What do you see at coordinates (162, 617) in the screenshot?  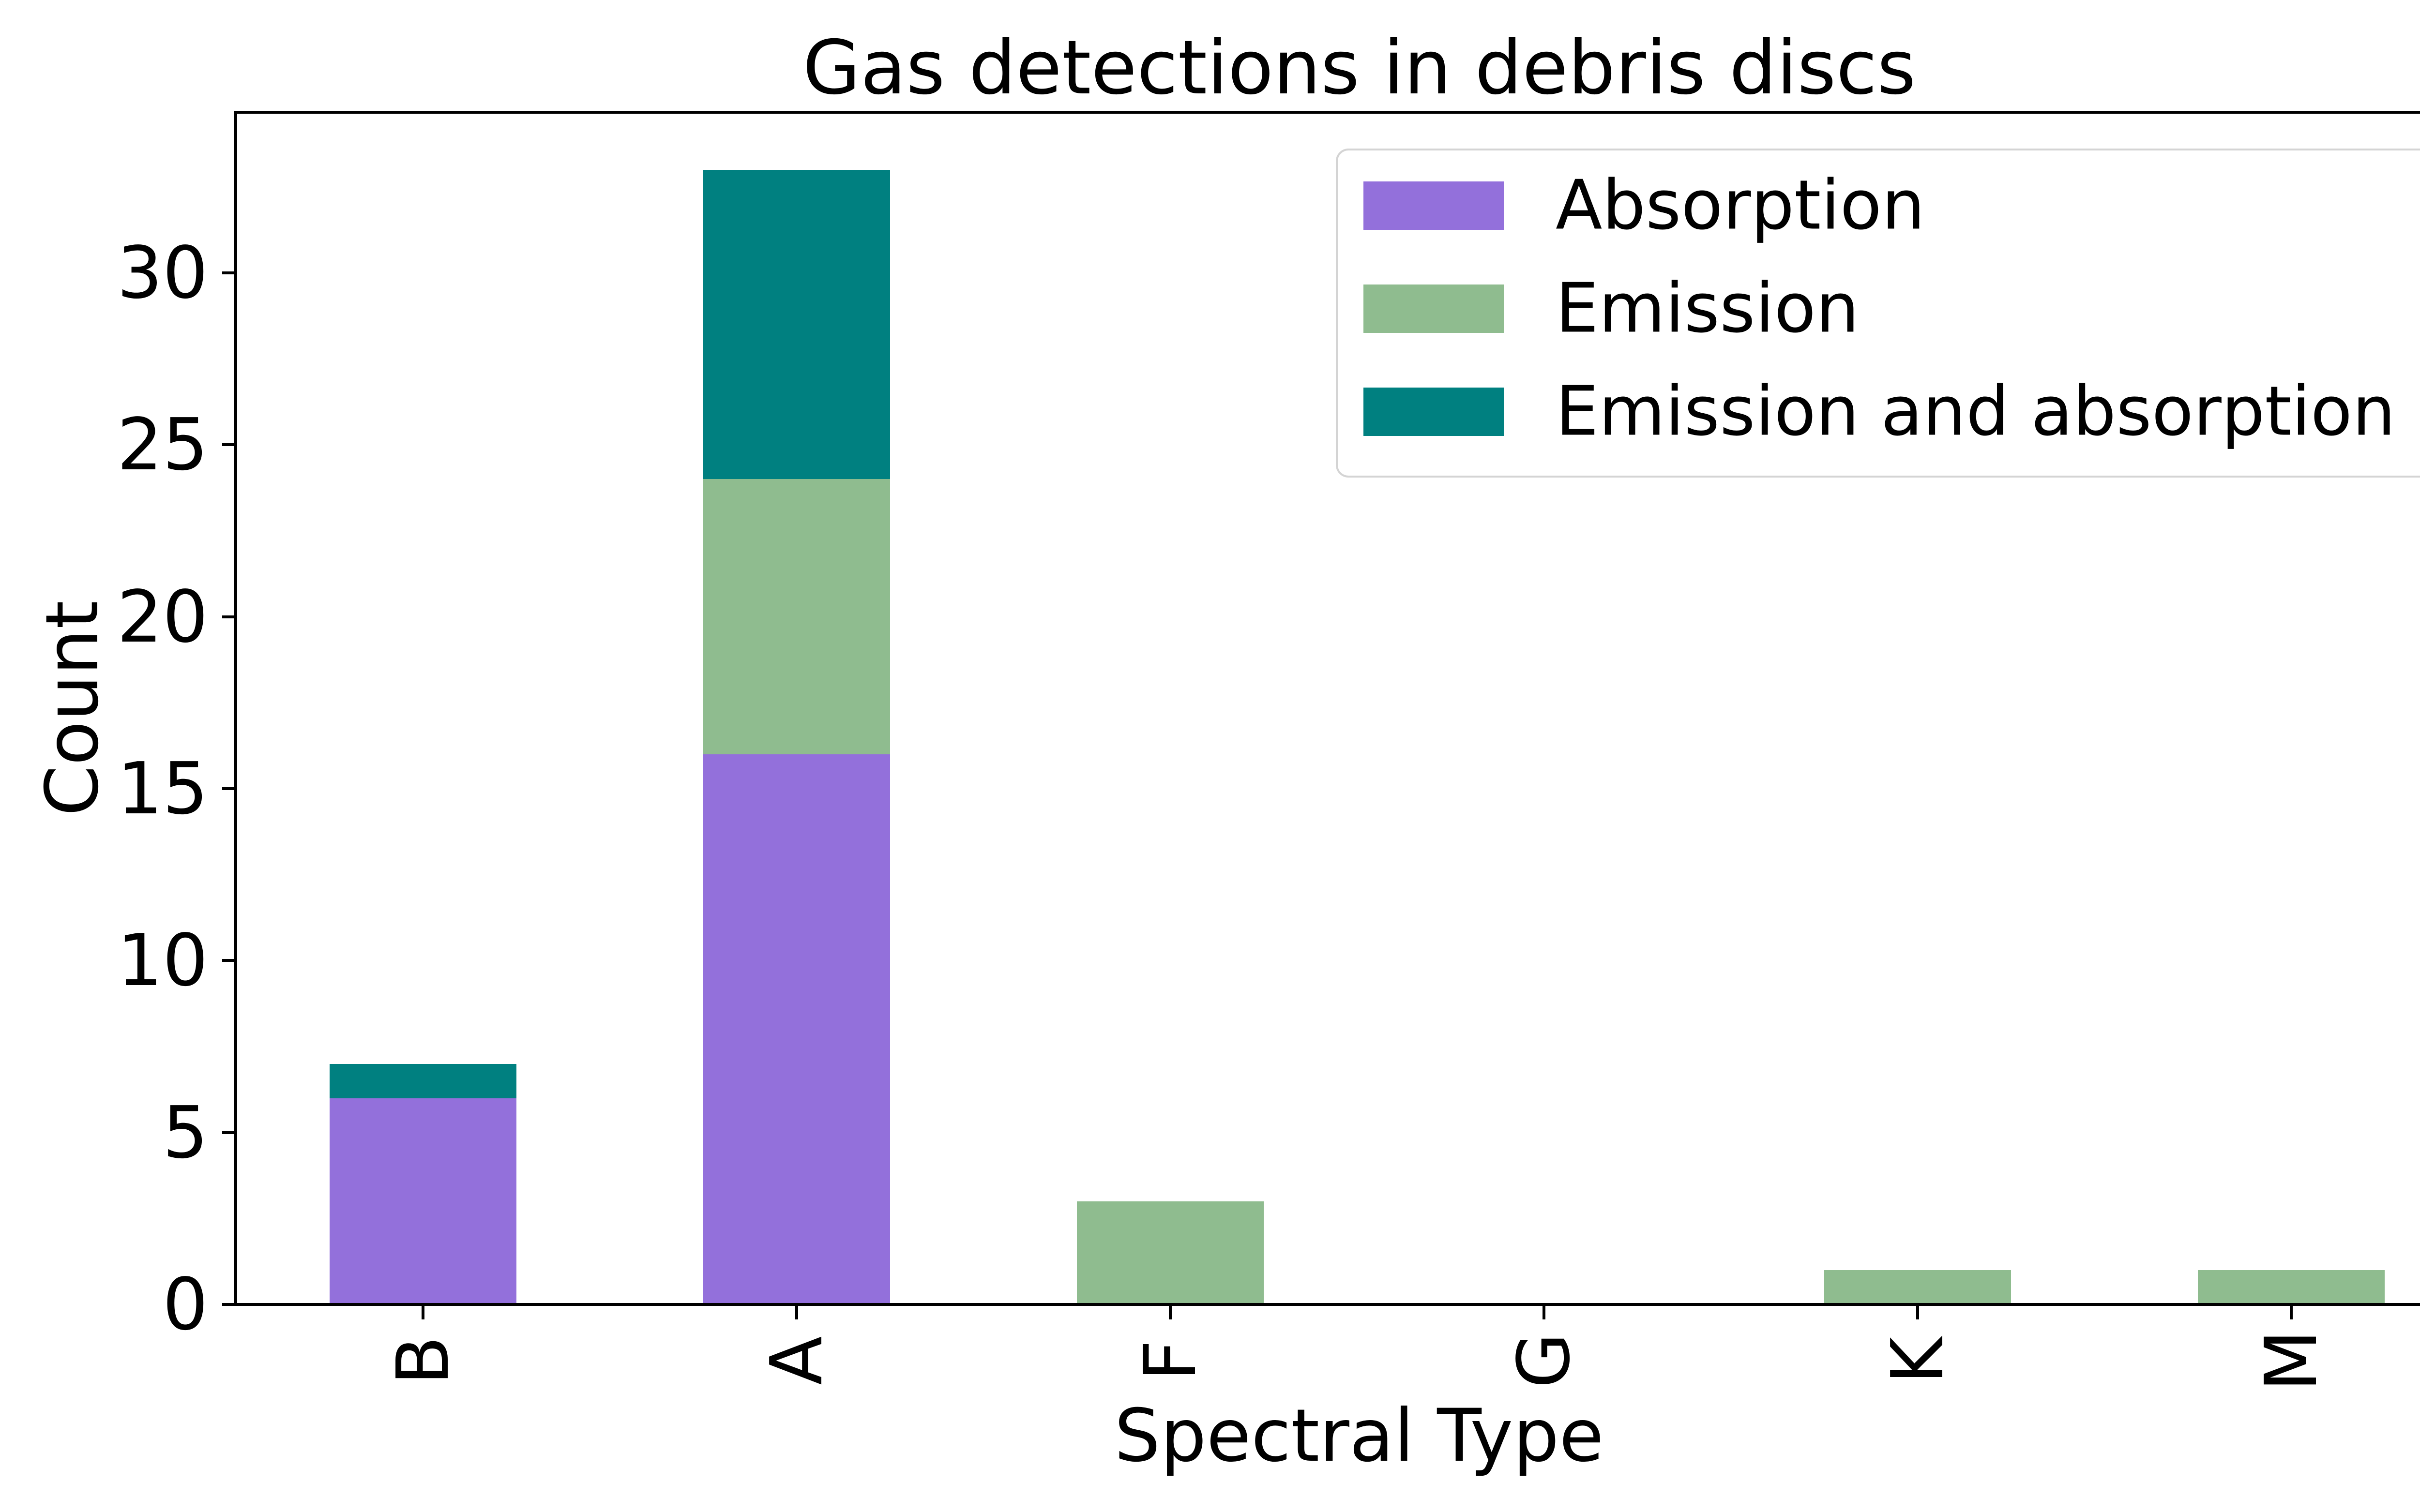 I see `y-tick-label-20: 20` at bounding box center [162, 617].